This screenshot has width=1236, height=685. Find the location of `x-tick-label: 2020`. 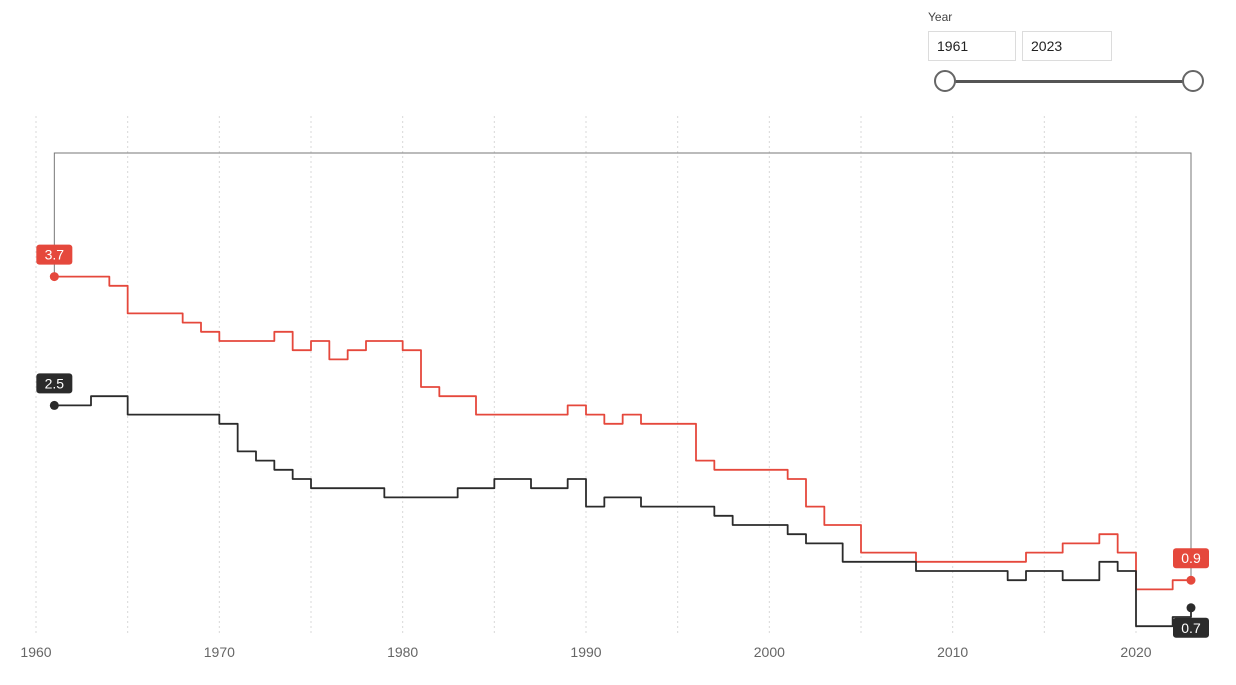

x-tick-label: 2020 is located at coordinates (1135, 652).